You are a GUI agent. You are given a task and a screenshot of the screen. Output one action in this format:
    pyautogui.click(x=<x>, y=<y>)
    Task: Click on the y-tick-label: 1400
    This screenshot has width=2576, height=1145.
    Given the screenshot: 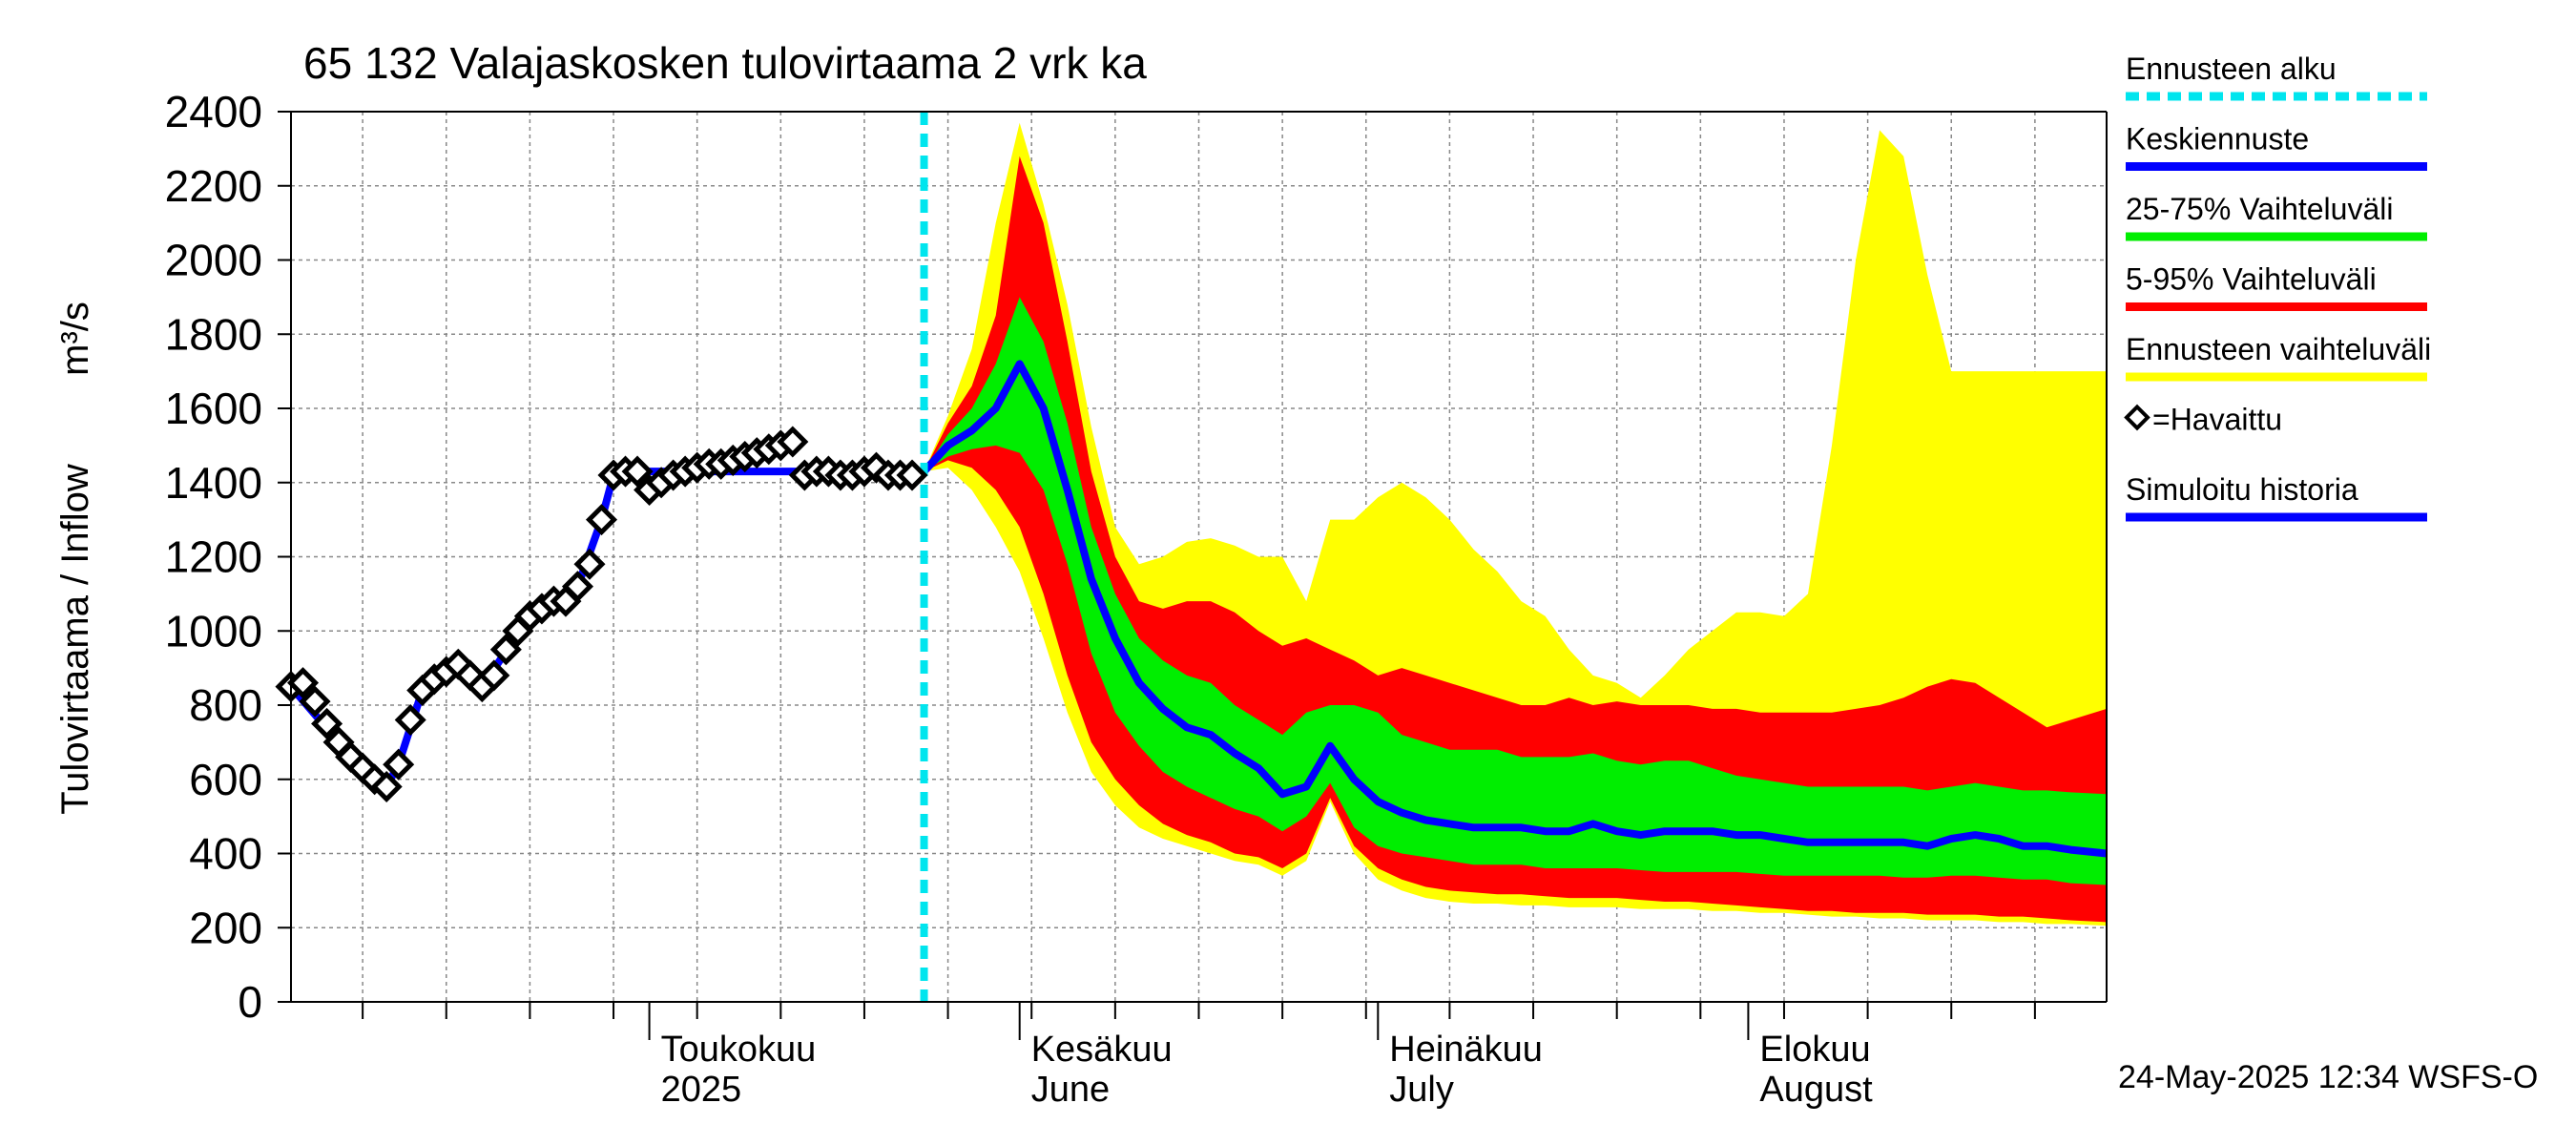 What is the action you would take?
    pyautogui.click(x=213, y=483)
    